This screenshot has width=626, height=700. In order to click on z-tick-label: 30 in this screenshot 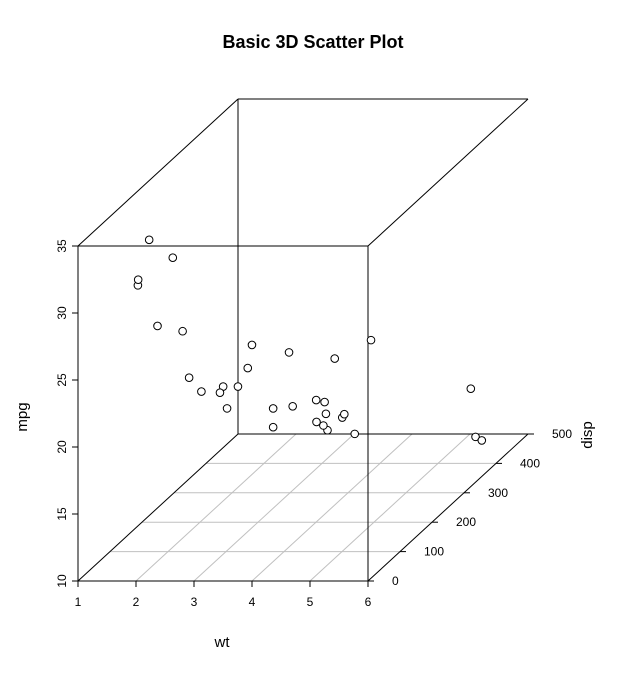, I will do `click(62, 313)`.